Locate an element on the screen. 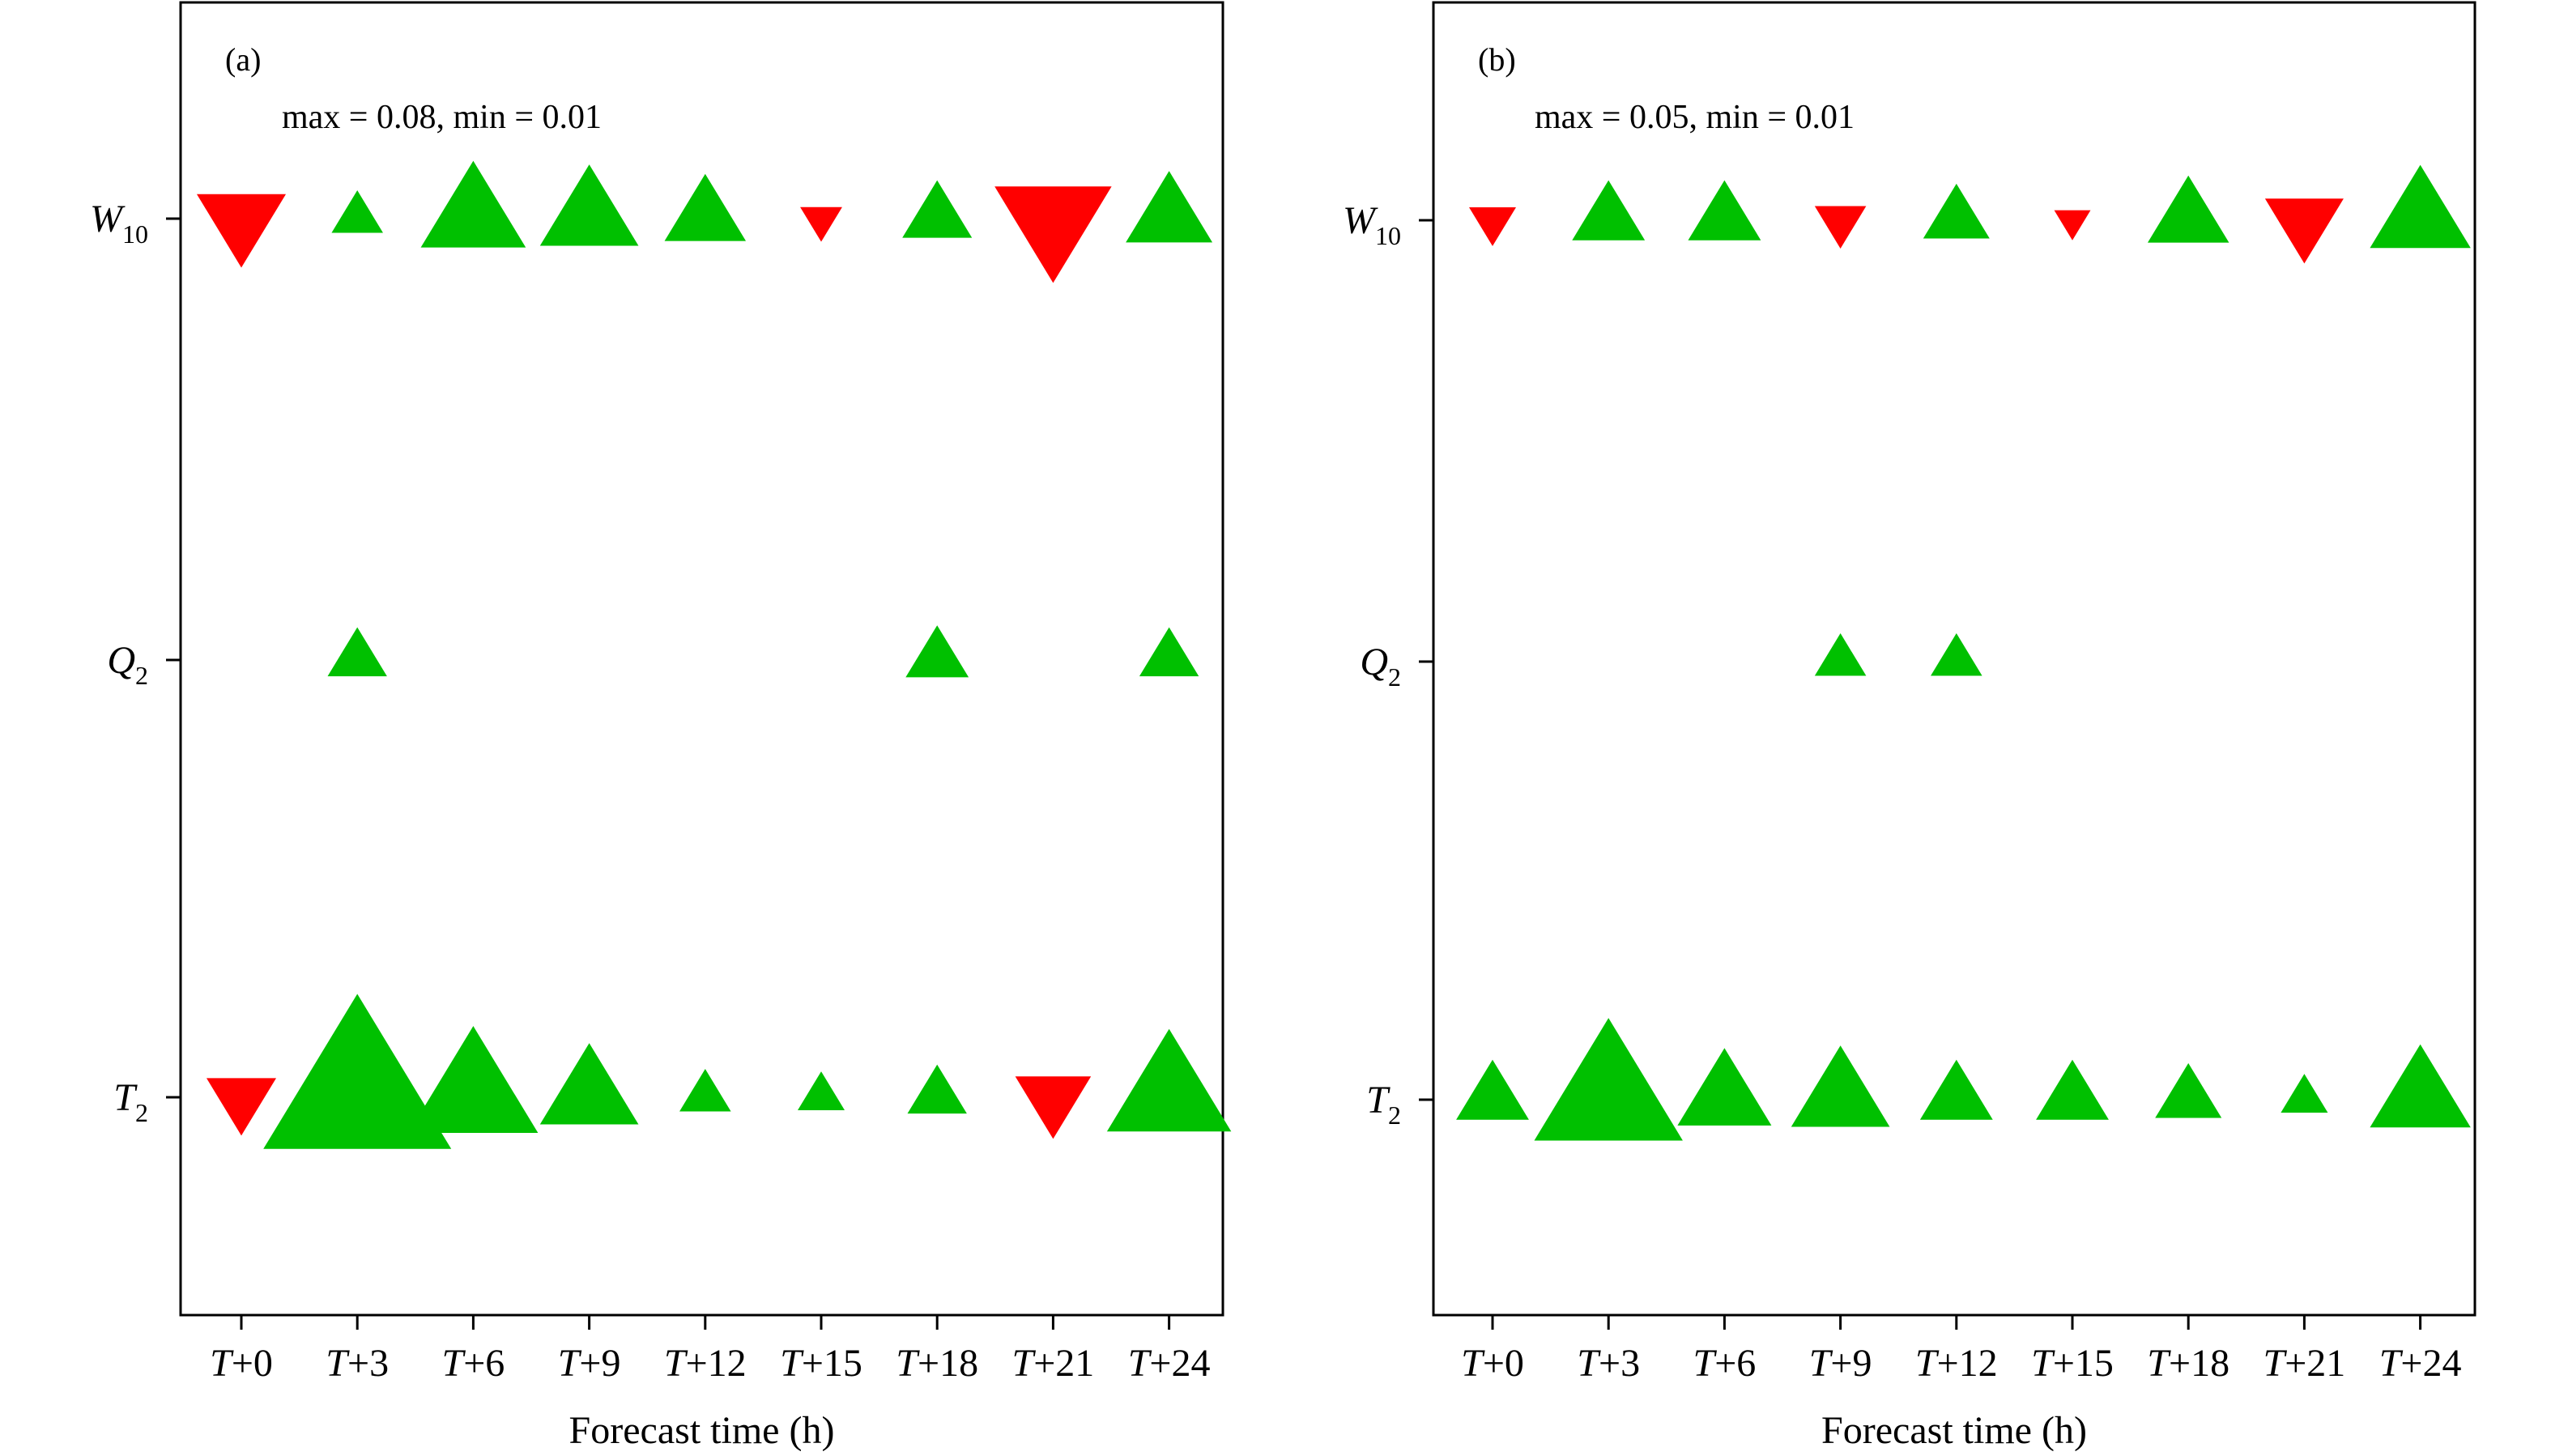 Image resolution: width=2551 pixels, height=1456 pixels. panel-label: (a) is located at coordinates (243, 60).